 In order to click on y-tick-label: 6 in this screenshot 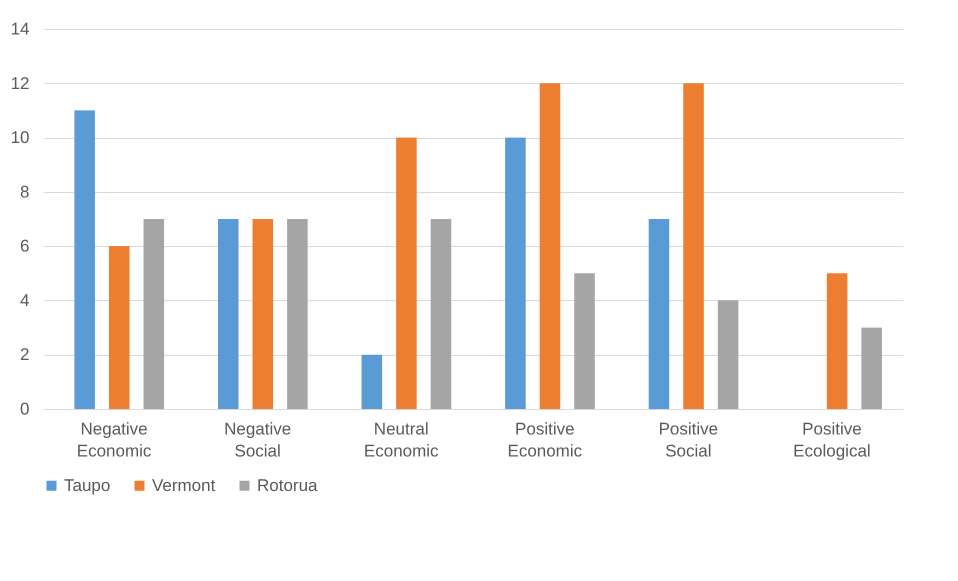, I will do `click(25, 246)`.